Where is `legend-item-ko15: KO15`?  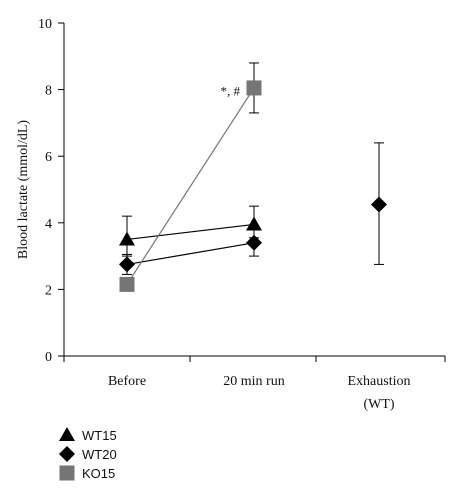 legend-item-ko15: KO15 is located at coordinates (87, 473).